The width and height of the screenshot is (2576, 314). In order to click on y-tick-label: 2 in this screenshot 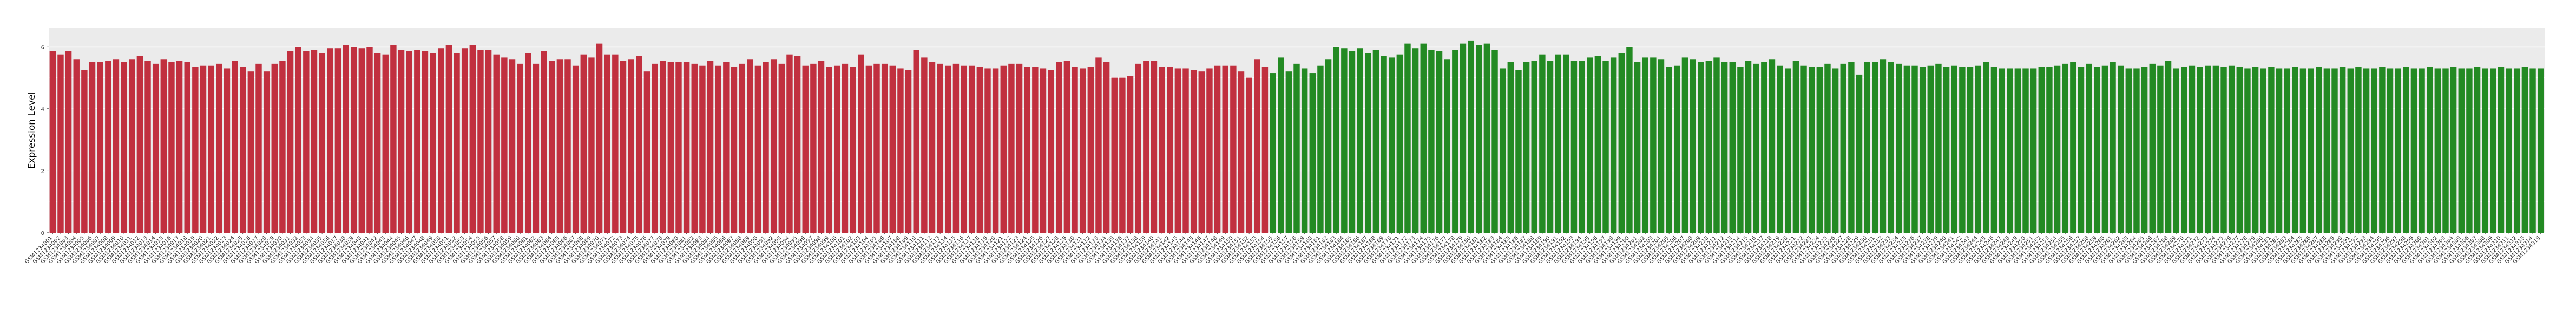, I will do `click(42, 171)`.